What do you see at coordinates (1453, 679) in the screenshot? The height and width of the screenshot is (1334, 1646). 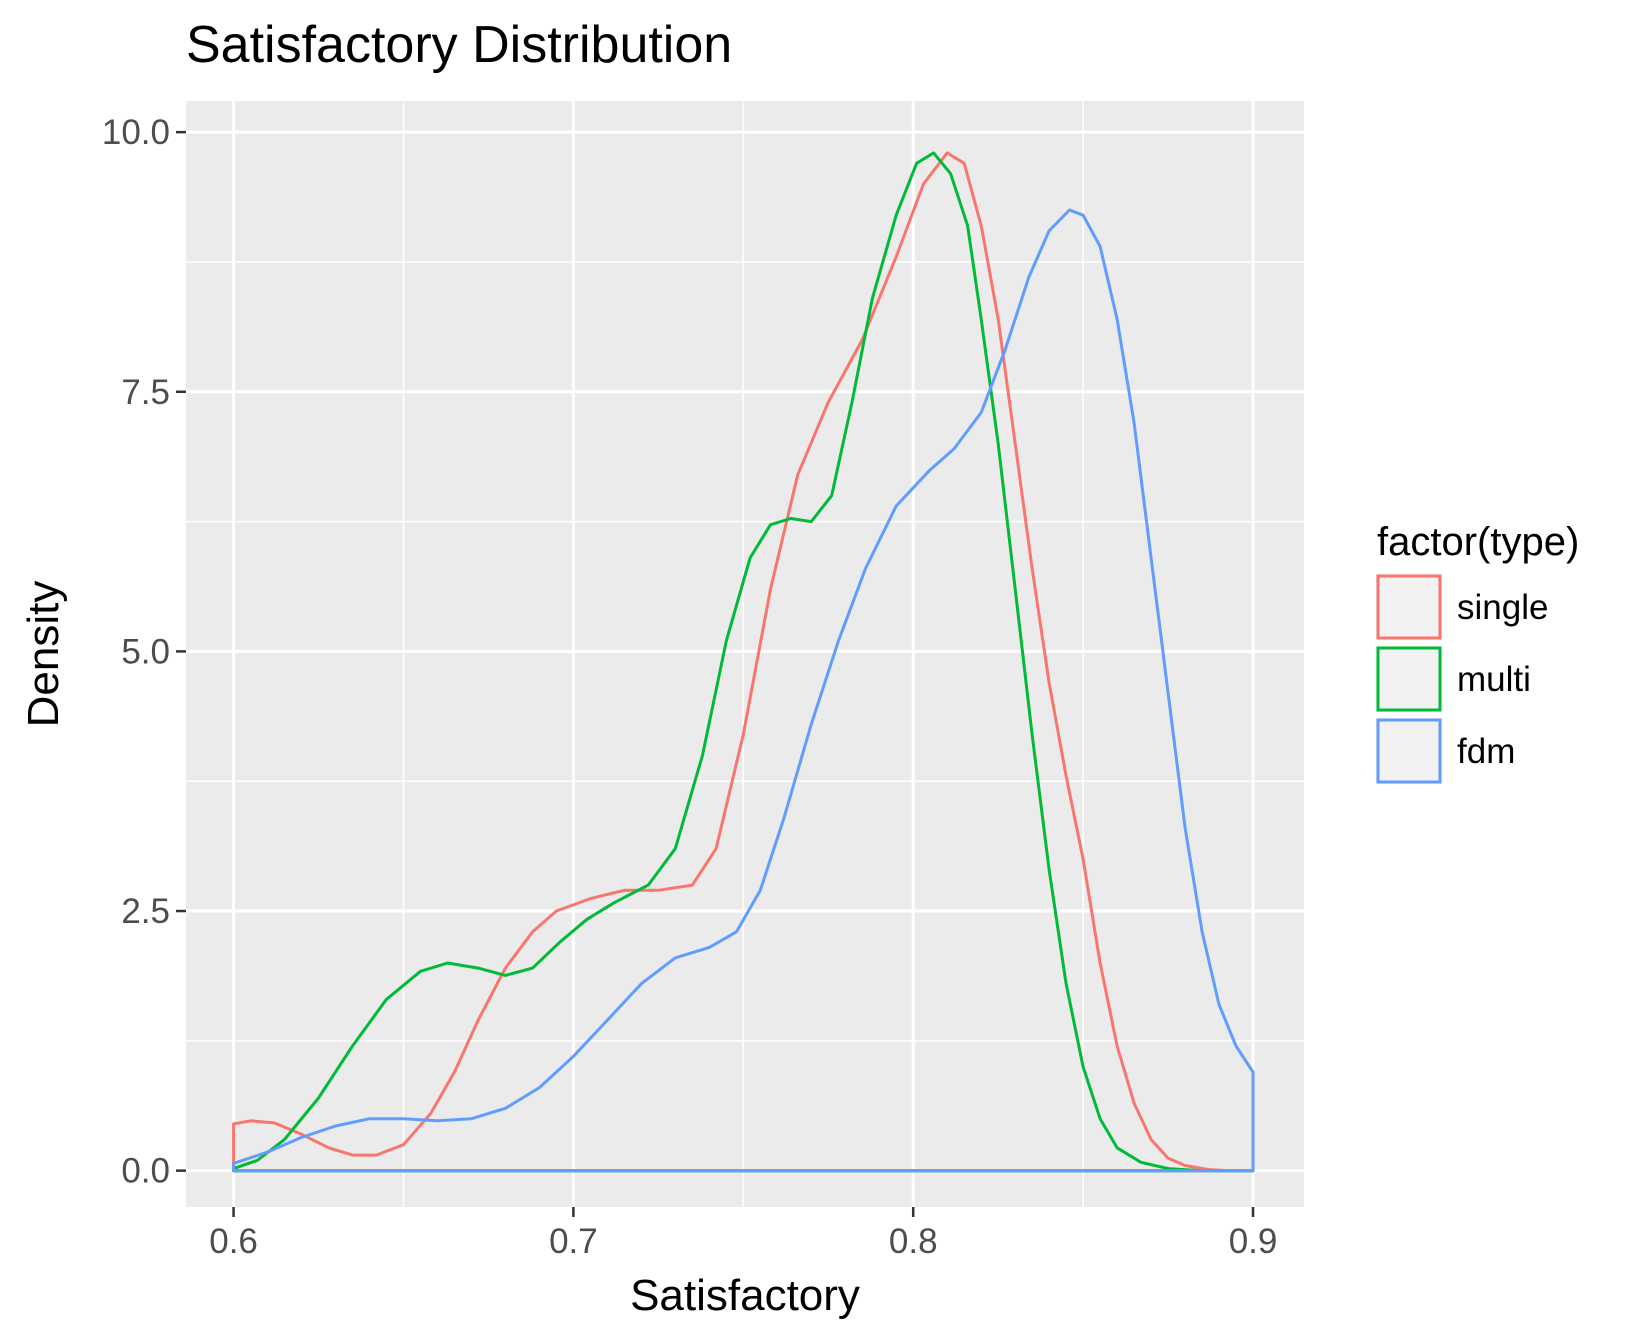 I see `legend-item-multi: multi` at bounding box center [1453, 679].